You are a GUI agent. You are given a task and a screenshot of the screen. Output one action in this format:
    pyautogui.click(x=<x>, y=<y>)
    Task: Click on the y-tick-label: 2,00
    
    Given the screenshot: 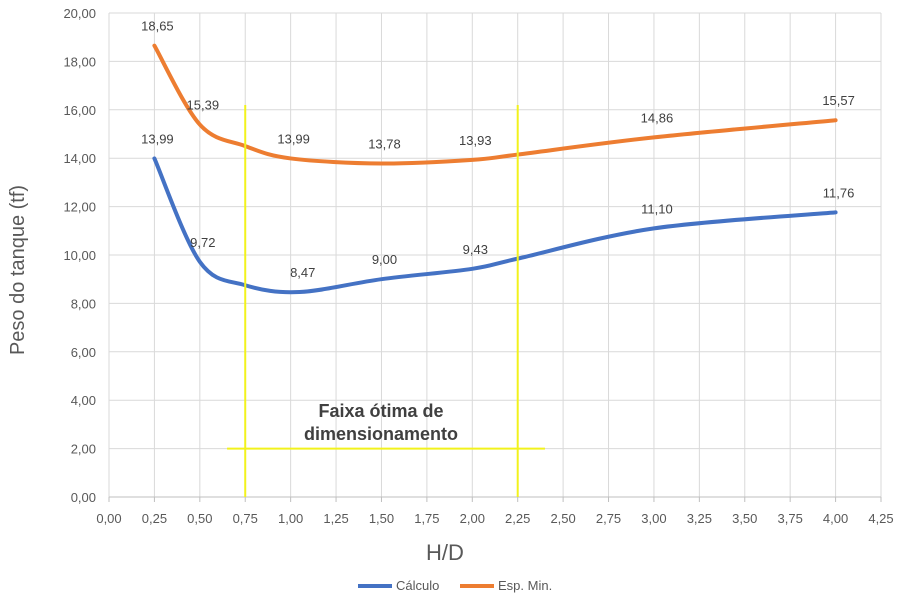 What is the action you would take?
    pyautogui.click(x=83, y=449)
    